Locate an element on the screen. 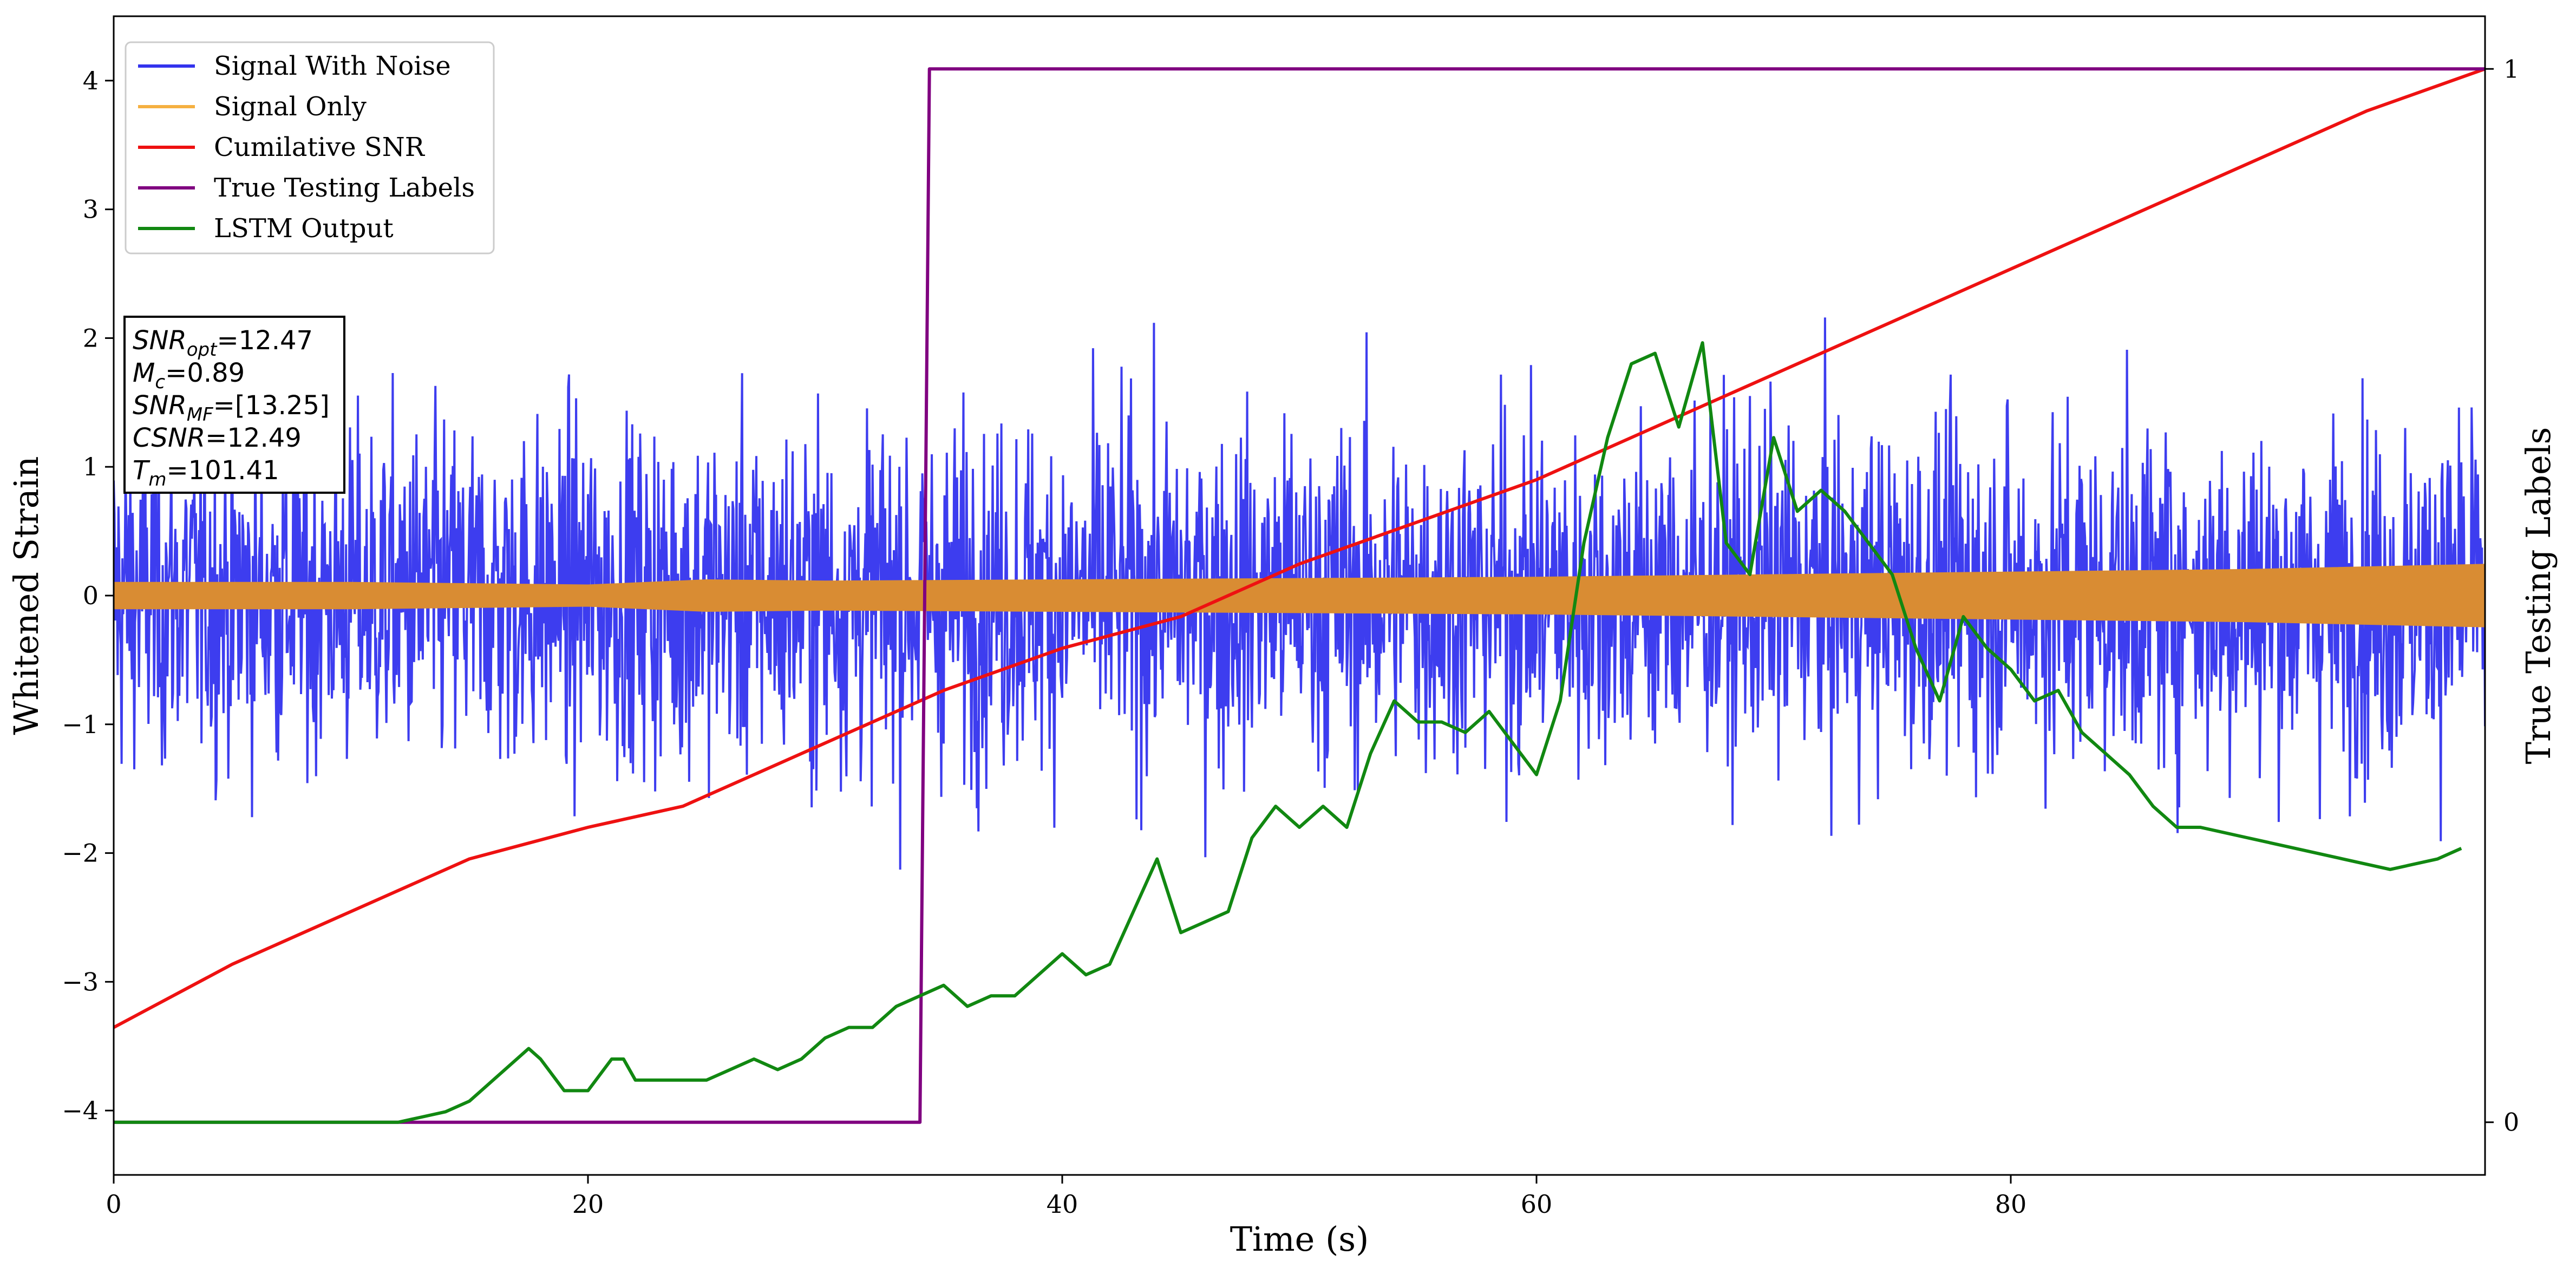 The image size is (2576, 1274). x-axis: 0 20 40 60 80 is located at coordinates (1066, 1197).